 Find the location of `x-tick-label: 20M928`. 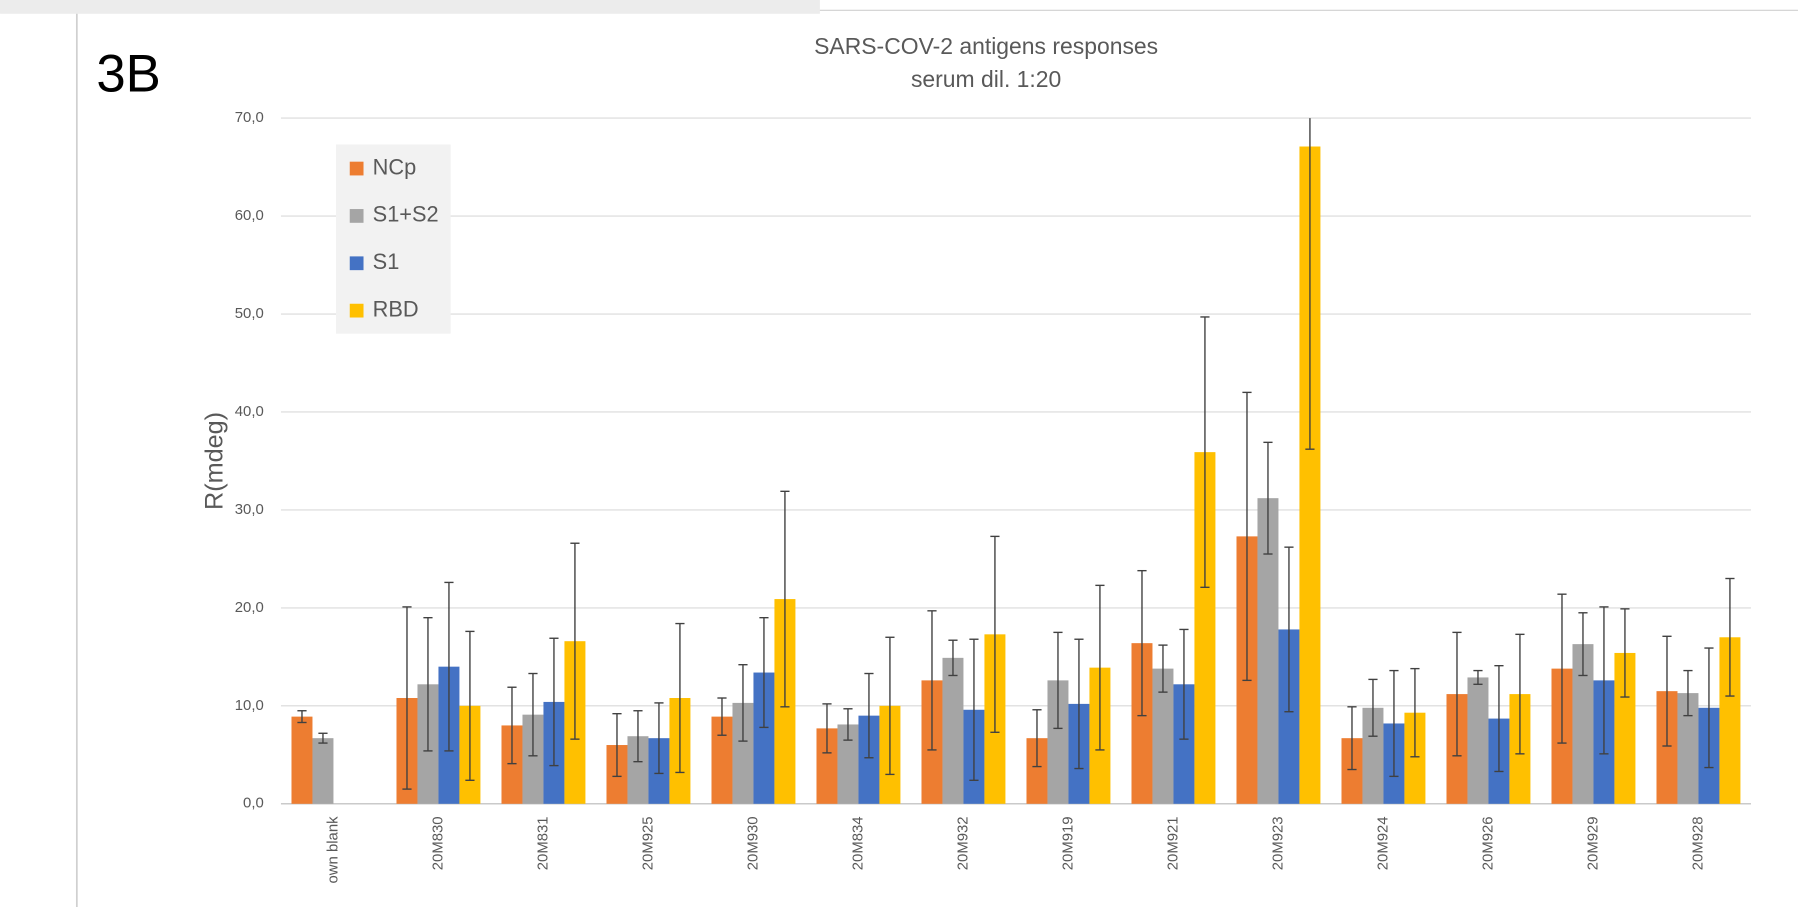

x-tick-label: 20M928 is located at coordinates (1698, 843).